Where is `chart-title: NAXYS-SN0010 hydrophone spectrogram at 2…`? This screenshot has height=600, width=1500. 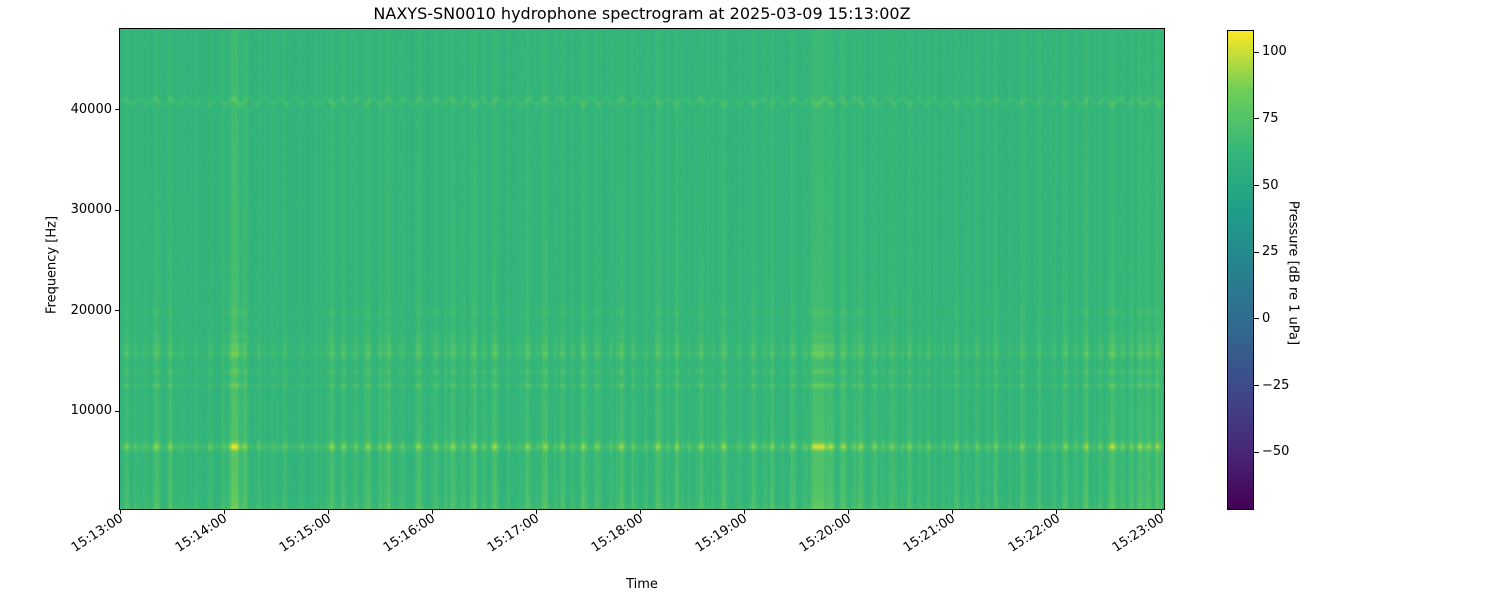 chart-title: NAXYS-SN0010 hydrophone spectrogram at 2… is located at coordinates (642, 13).